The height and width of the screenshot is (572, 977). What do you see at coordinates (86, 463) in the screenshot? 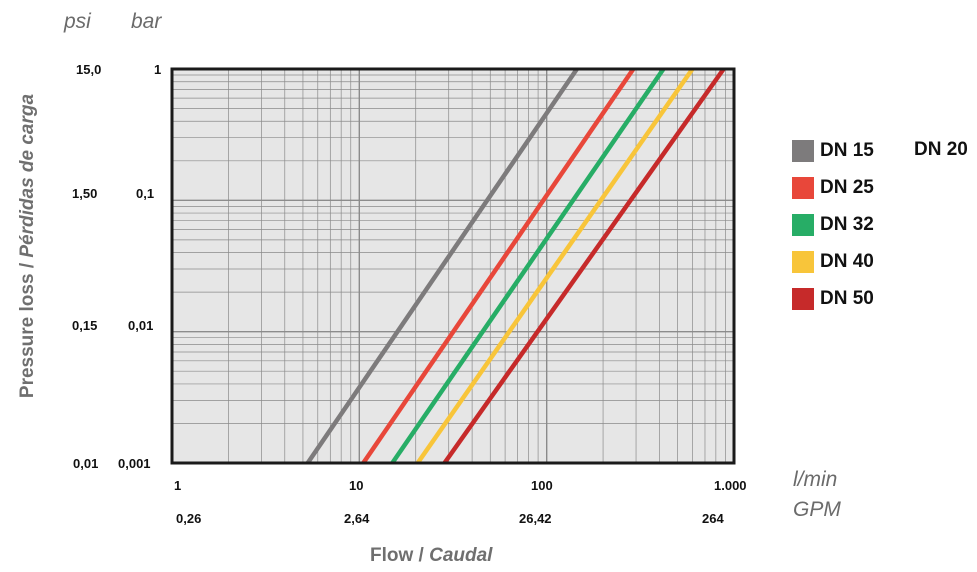
I see `y-tick-psi-3: 0,01` at bounding box center [86, 463].